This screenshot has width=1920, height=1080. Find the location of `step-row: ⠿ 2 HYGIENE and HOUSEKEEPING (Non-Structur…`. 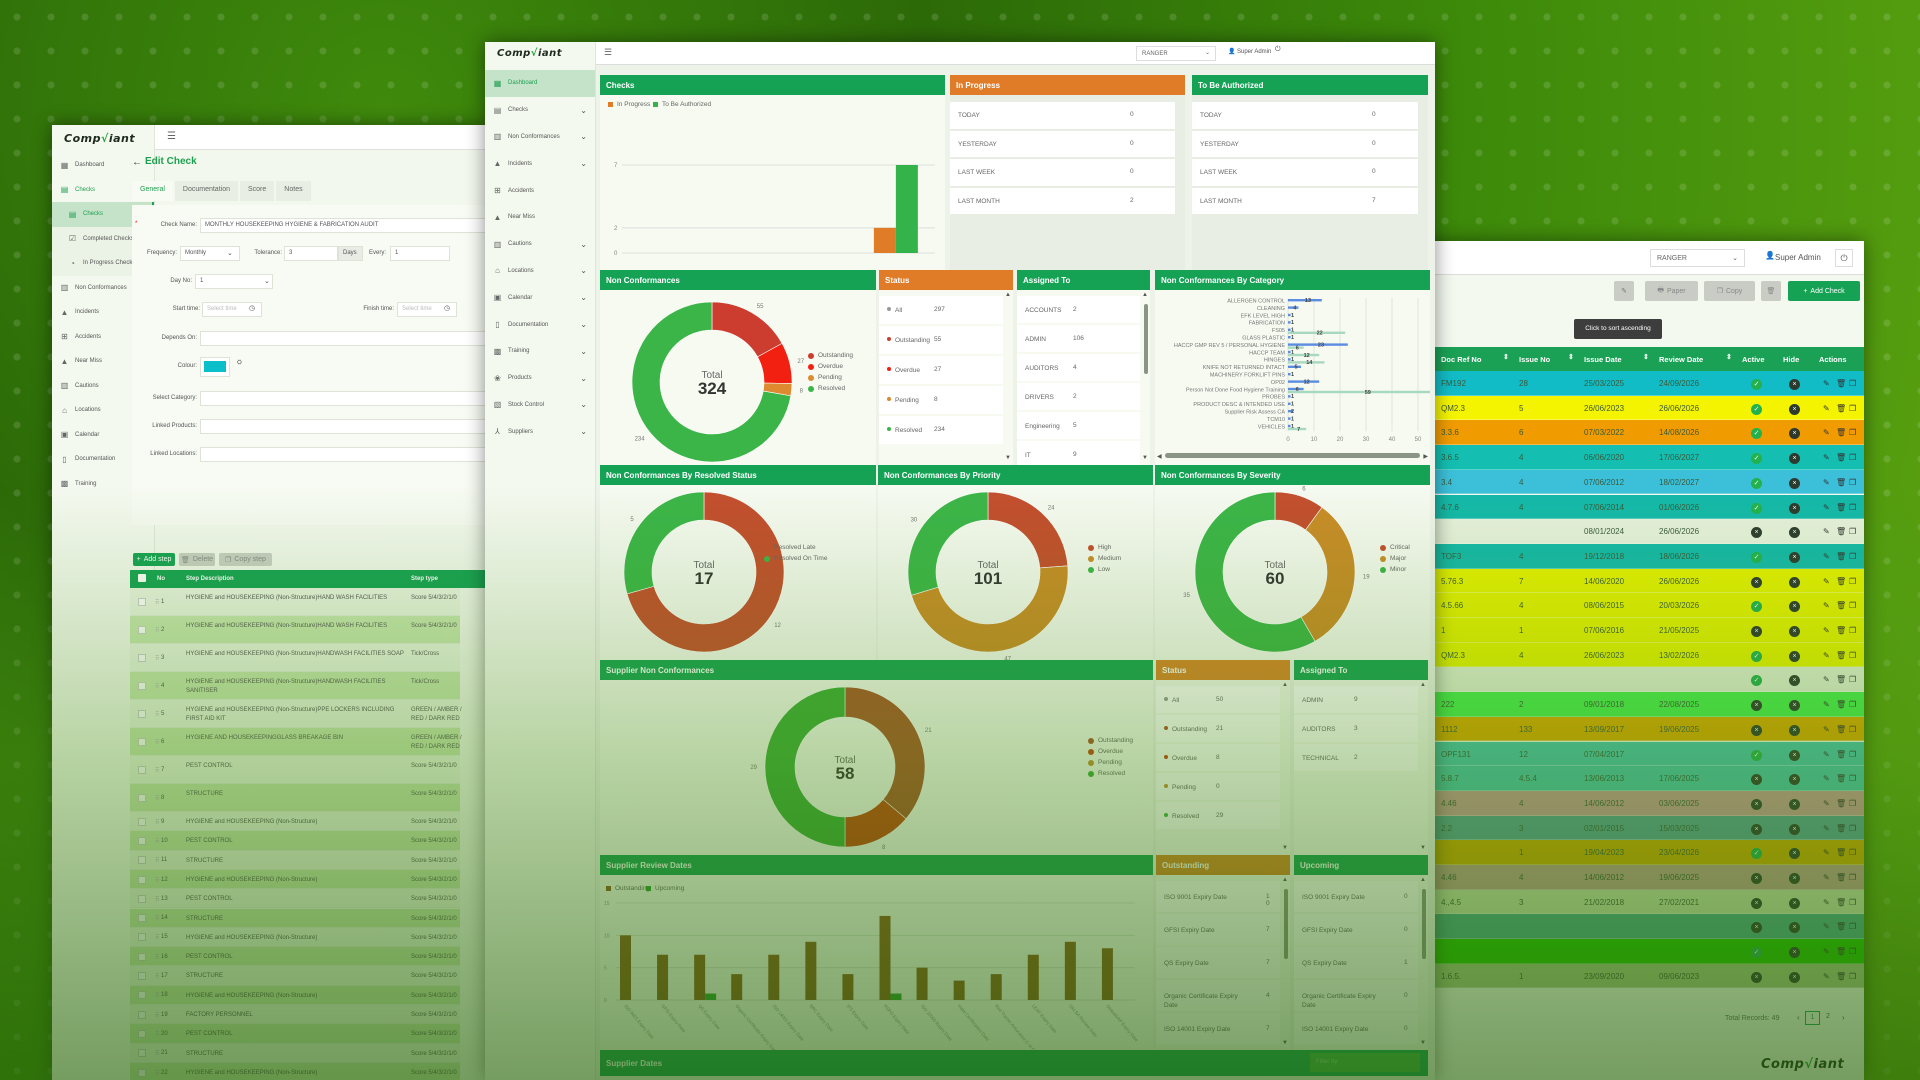

step-row: ⠿ 2 HYGIENE and HOUSEKEEPING (Non-Structur… is located at coordinates (295, 630).